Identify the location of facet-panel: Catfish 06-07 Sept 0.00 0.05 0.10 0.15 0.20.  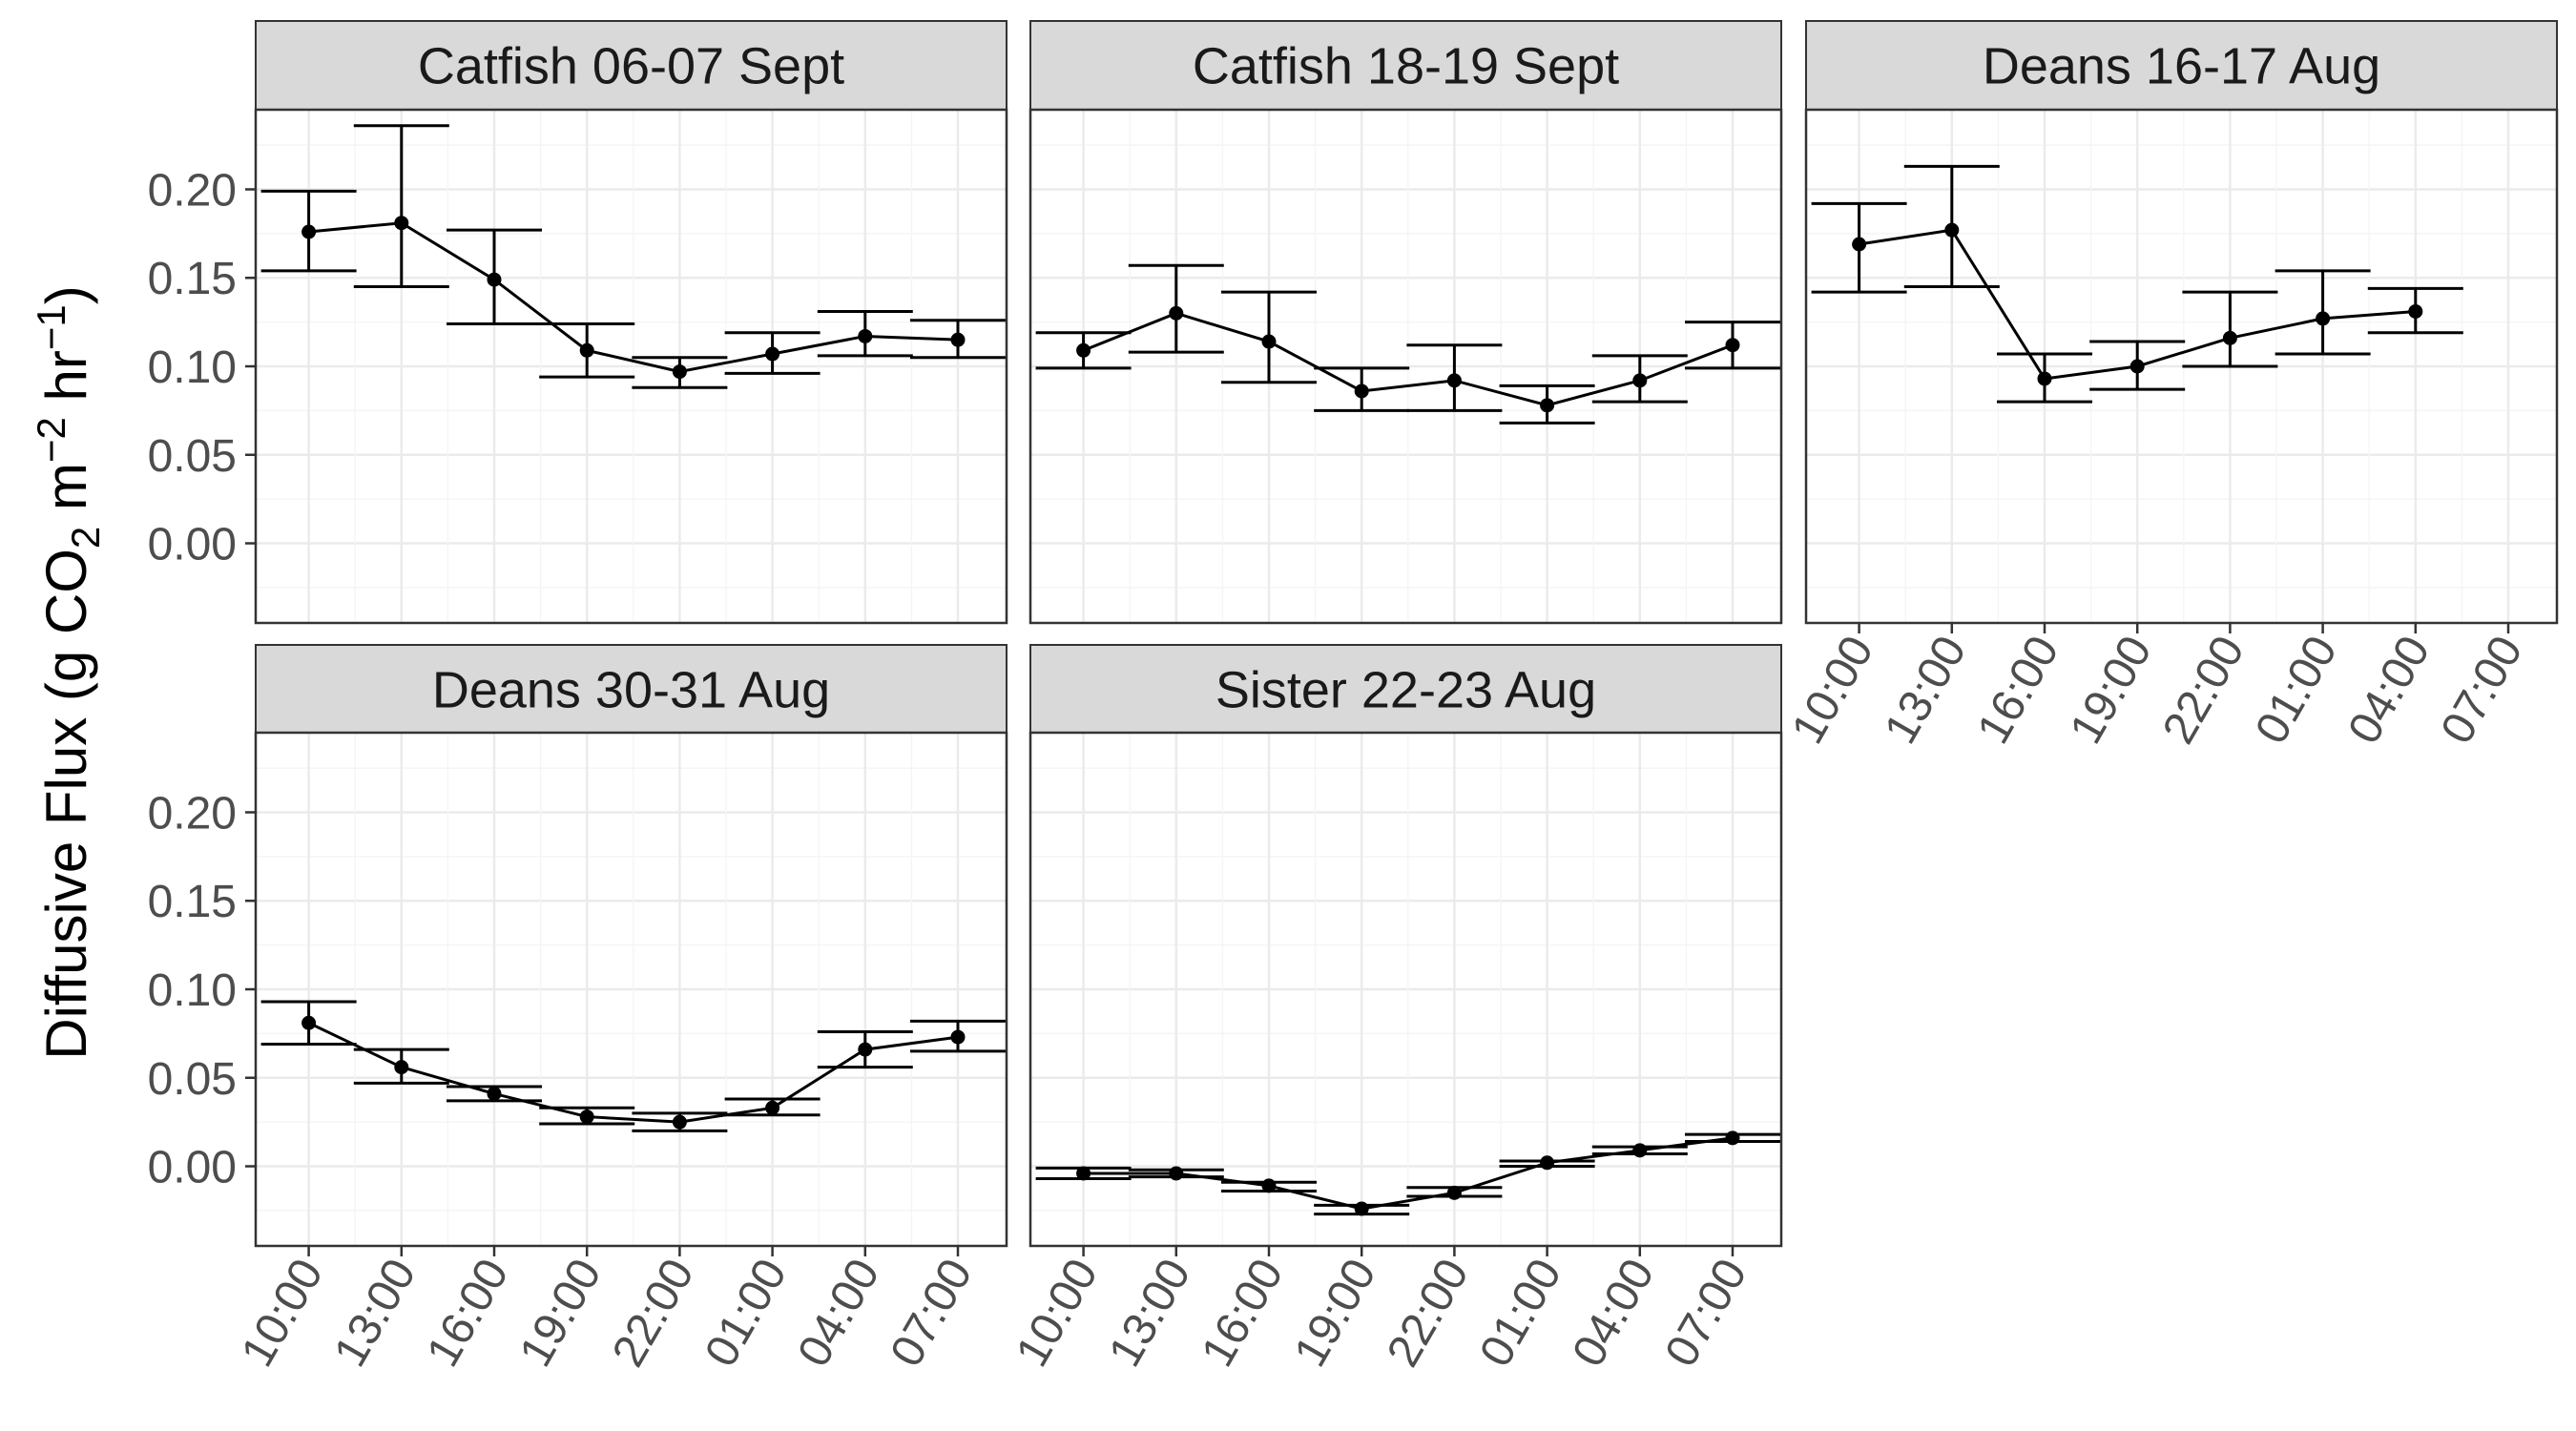
(578, 322).